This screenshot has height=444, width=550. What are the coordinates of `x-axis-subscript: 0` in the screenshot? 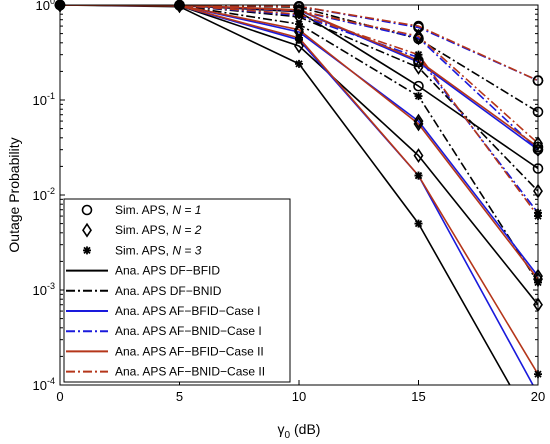 It's located at (288, 435).